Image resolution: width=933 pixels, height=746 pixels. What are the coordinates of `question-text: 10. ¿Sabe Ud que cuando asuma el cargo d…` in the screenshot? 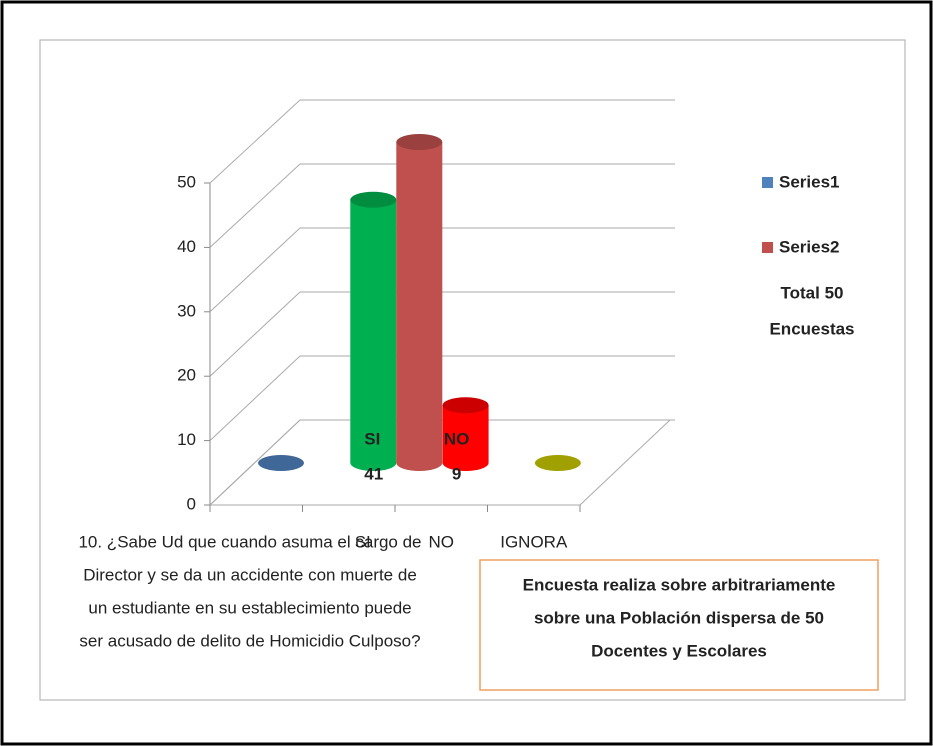 It's located at (249, 541).